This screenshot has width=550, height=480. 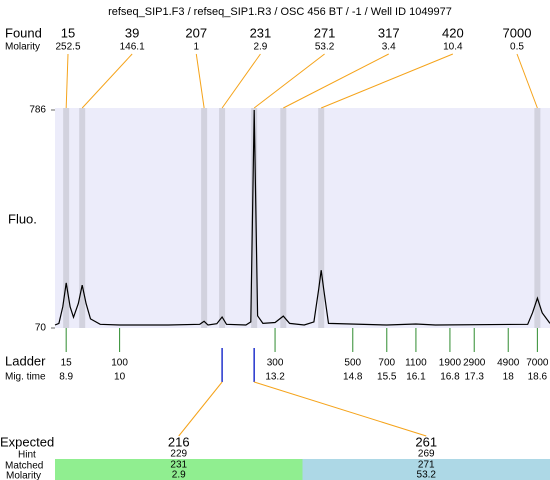 What do you see at coordinates (179, 441) in the screenshot?
I see `expected-size: 216` at bounding box center [179, 441].